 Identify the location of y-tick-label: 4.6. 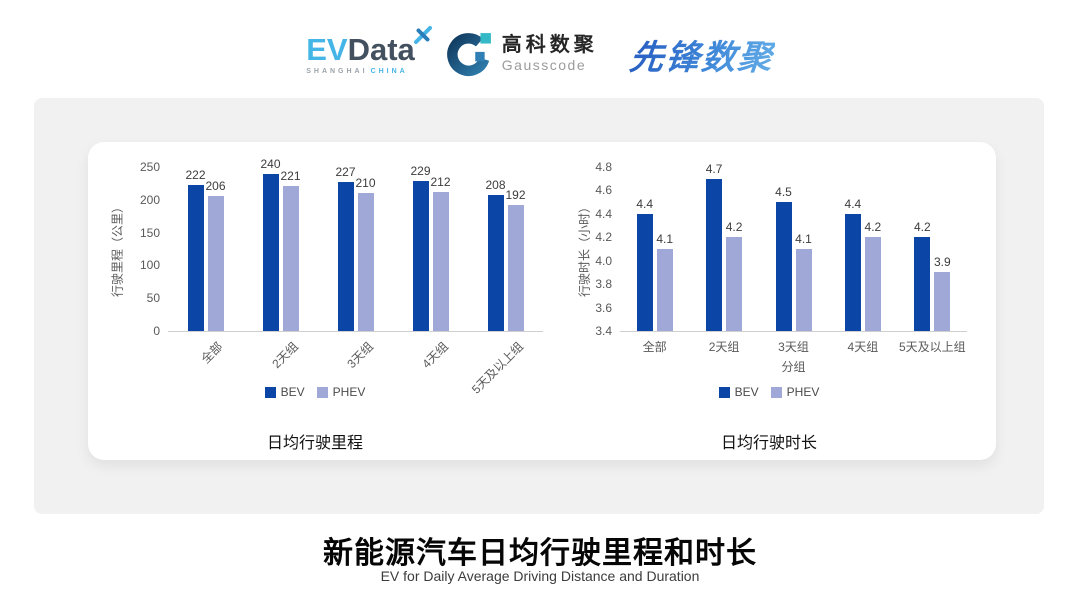
(603, 190).